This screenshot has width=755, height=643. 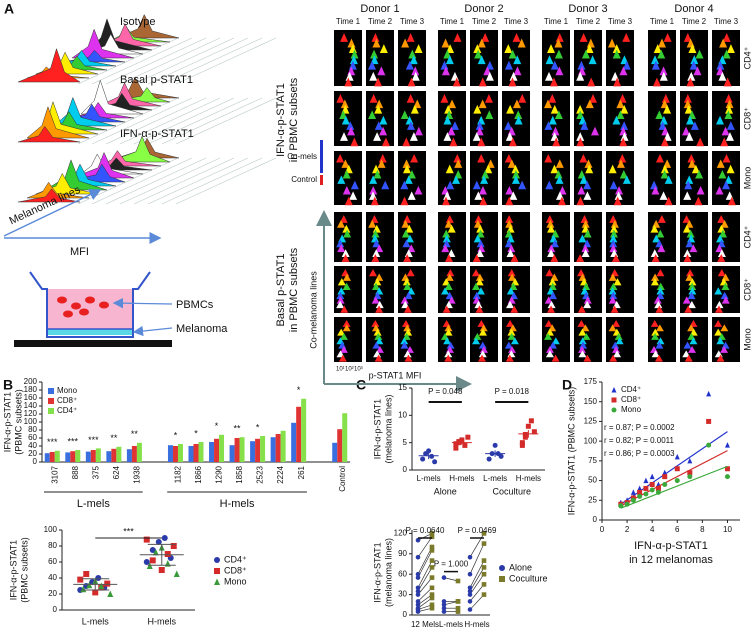 What do you see at coordinates (321, 156) in the screenshot?
I see `legend-swatch` at bounding box center [321, 156].